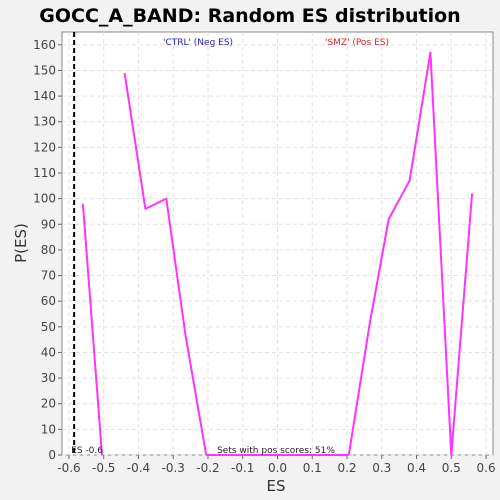 This screenshot has height=500, width=500. Describe the element at coordinates (277, 468) in the screenshot. I see `x-tick-label: 0.0` at that location.